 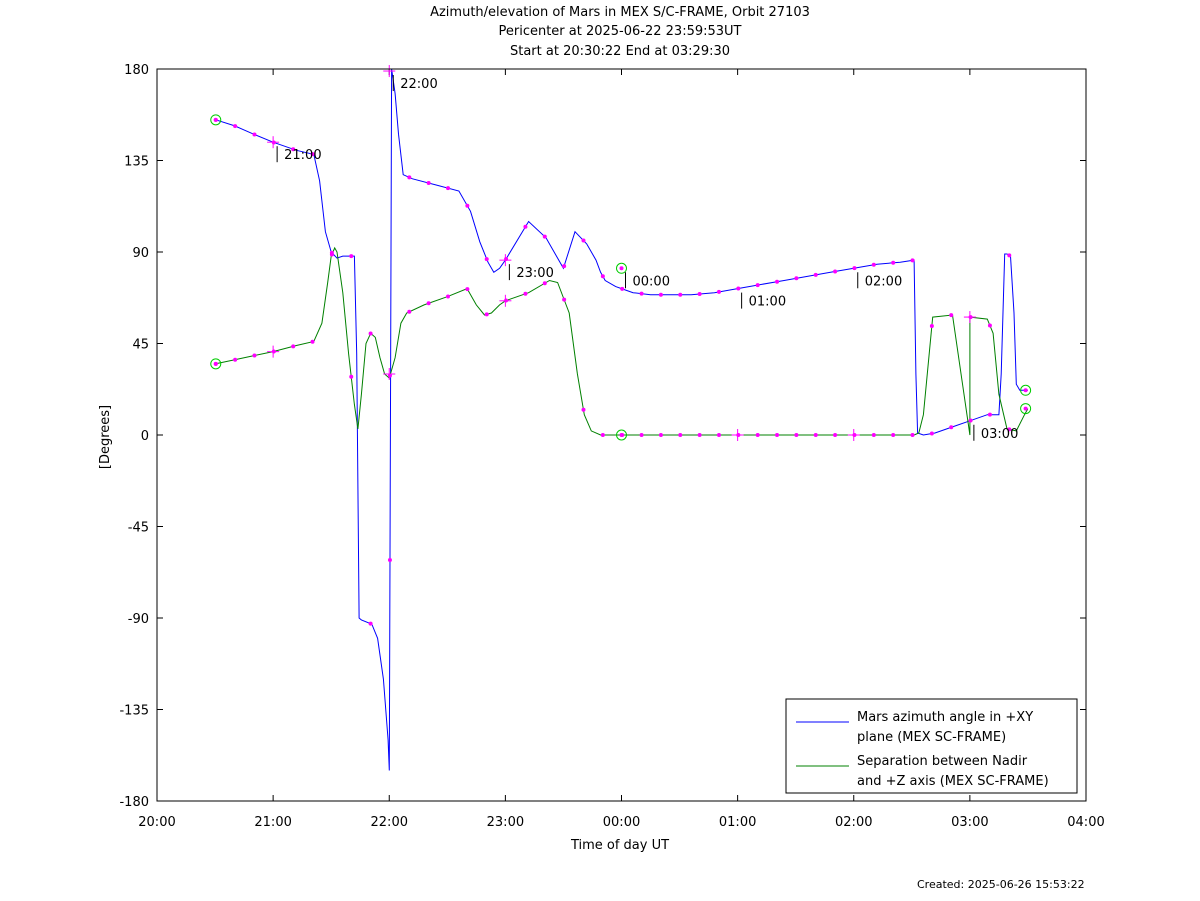 What do you see at coordinates (145, 436) in the screenshot?
I see `y-tick-label: 0` at bounding box center [145, 436].